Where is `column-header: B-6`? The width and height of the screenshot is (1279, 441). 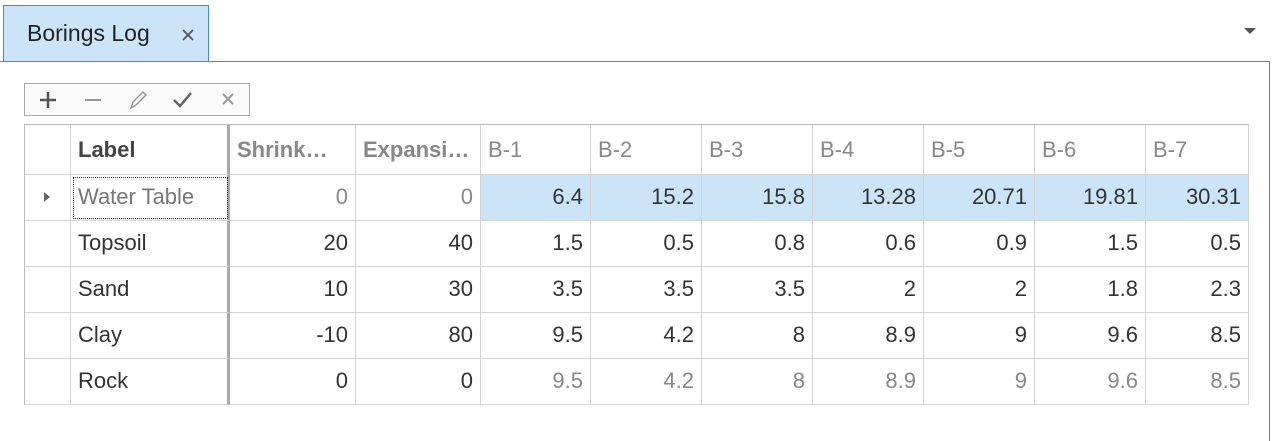 column-header: B-6 is located at coordinates (1090, 150).